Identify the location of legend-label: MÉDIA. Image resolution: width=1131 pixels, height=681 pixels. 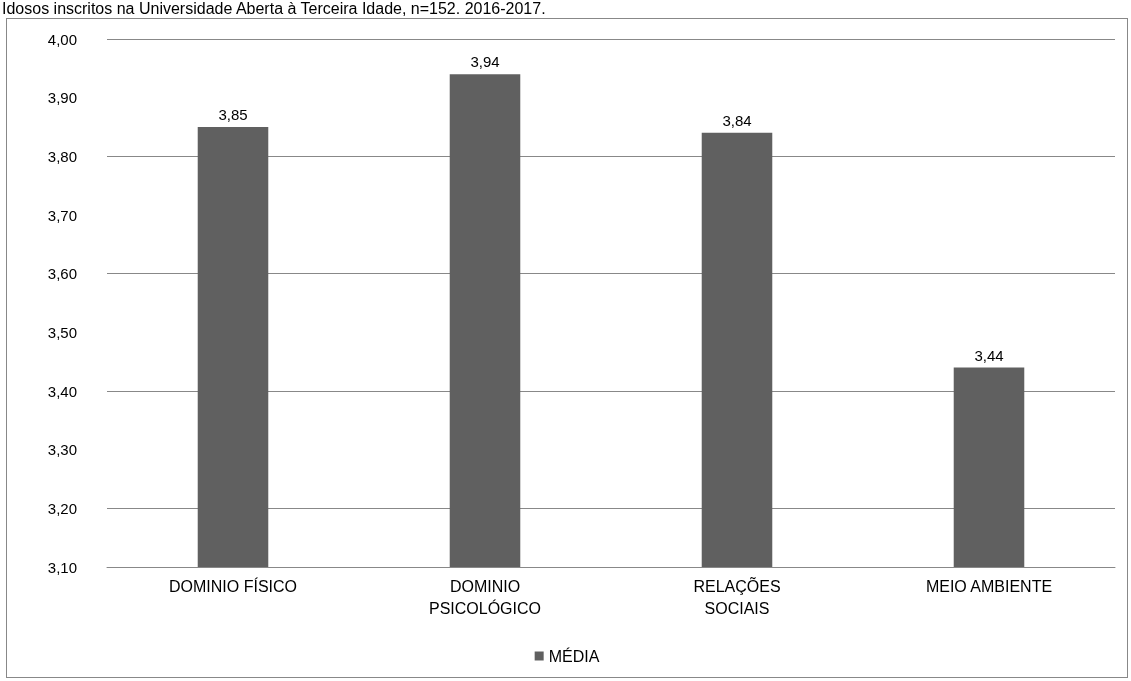
(574, 655).